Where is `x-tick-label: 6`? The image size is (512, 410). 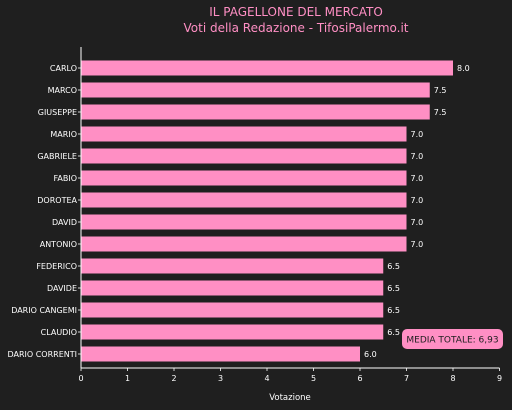 x-tick-label: 6 is located at coordinates (359, 378).